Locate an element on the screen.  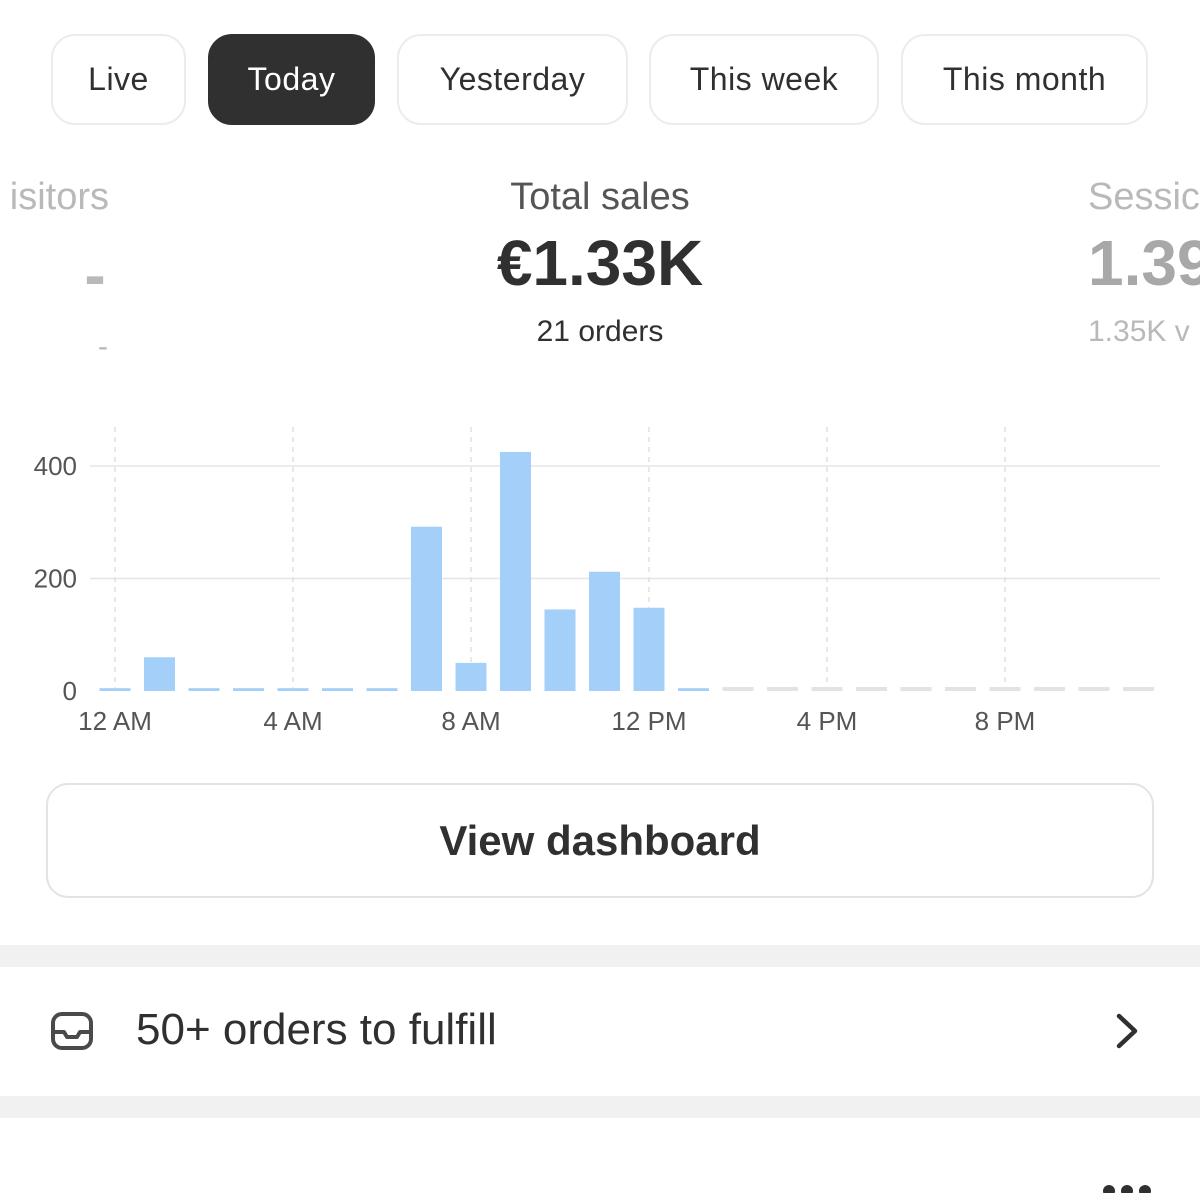
metric-total-sales: Total sales €1.33K 21 orders is located at coordinates (600, 262).